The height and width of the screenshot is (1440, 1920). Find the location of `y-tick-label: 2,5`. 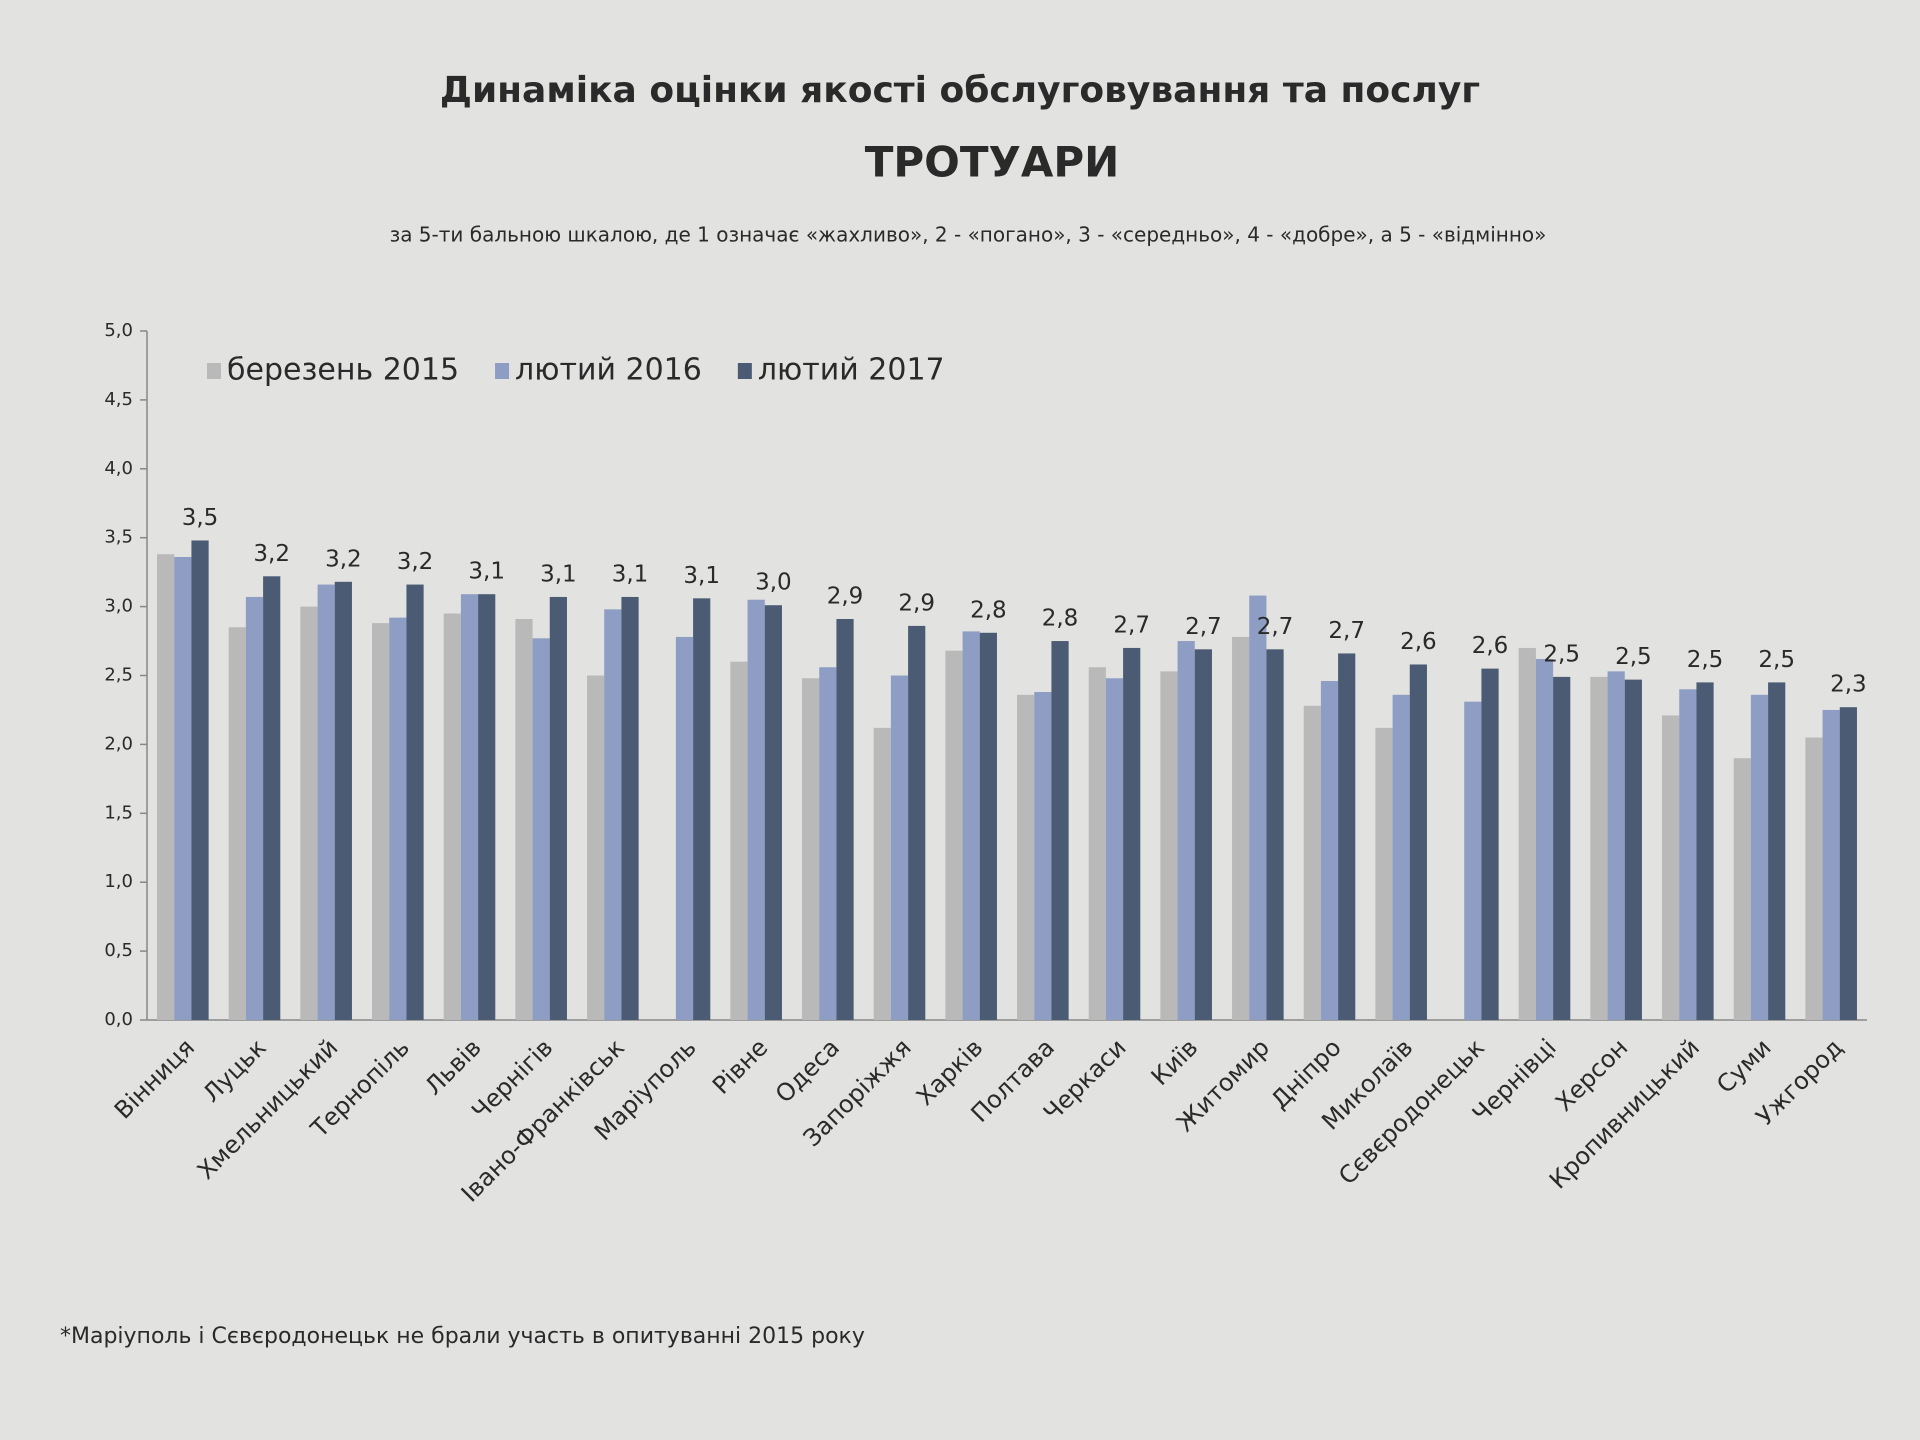

y-tick-label: 2,5 is located at coordinates (118, 675).